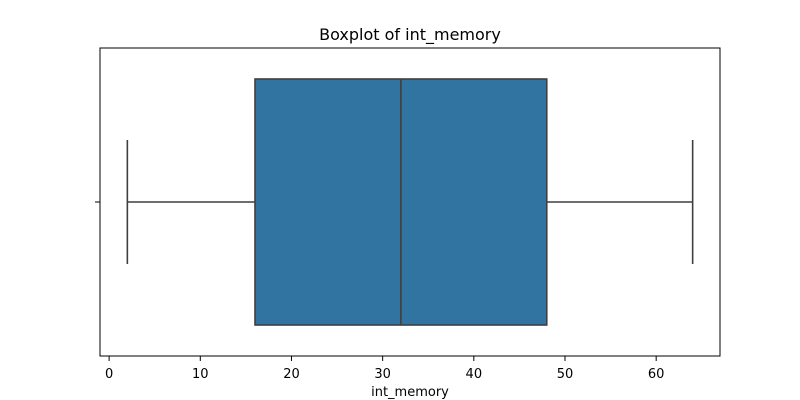  What do you see at coordinates (109, 374) in the screenshot?
I see `x-tick-label: 0` at bounding box center [109, 374].